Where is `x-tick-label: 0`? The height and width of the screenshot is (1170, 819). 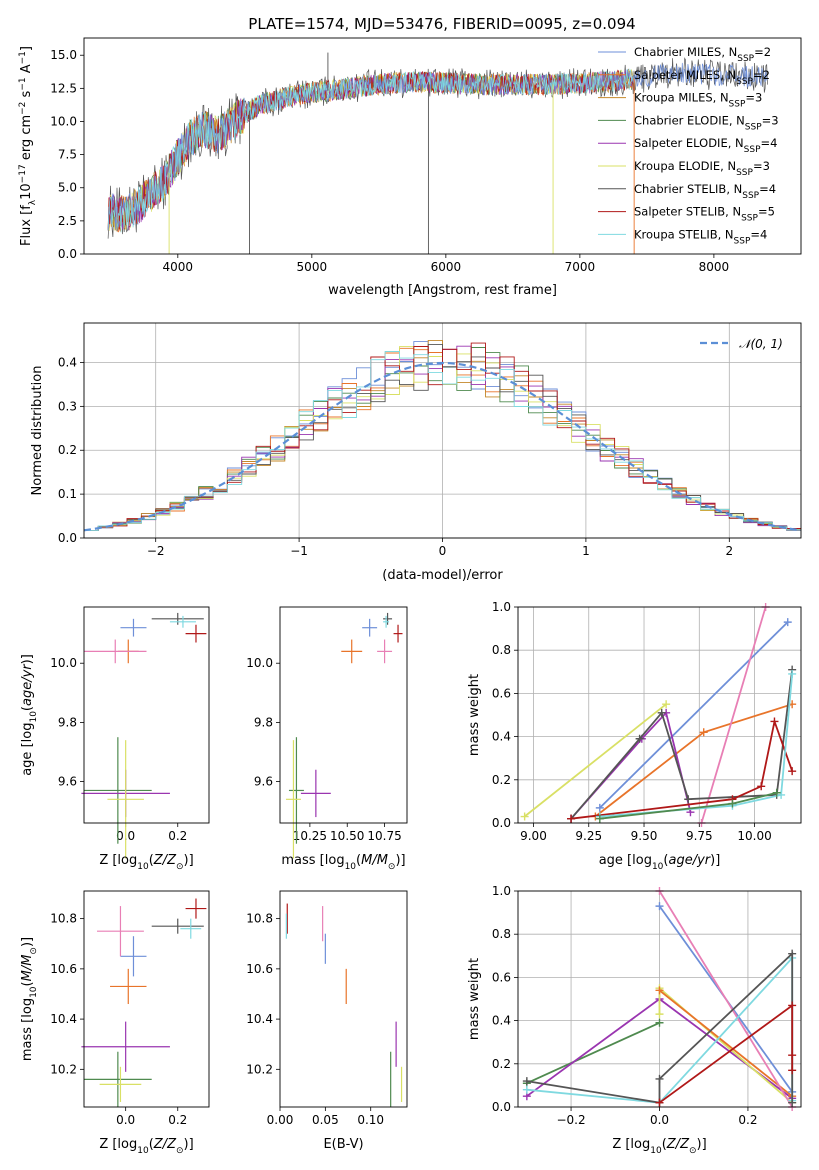
x-tick-label: 0 is located at coordinates (443, 551).